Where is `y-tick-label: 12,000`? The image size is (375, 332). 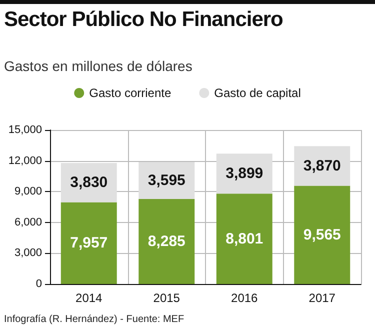 y-tick-label: 12,000 is located at coordinates (25, 160).